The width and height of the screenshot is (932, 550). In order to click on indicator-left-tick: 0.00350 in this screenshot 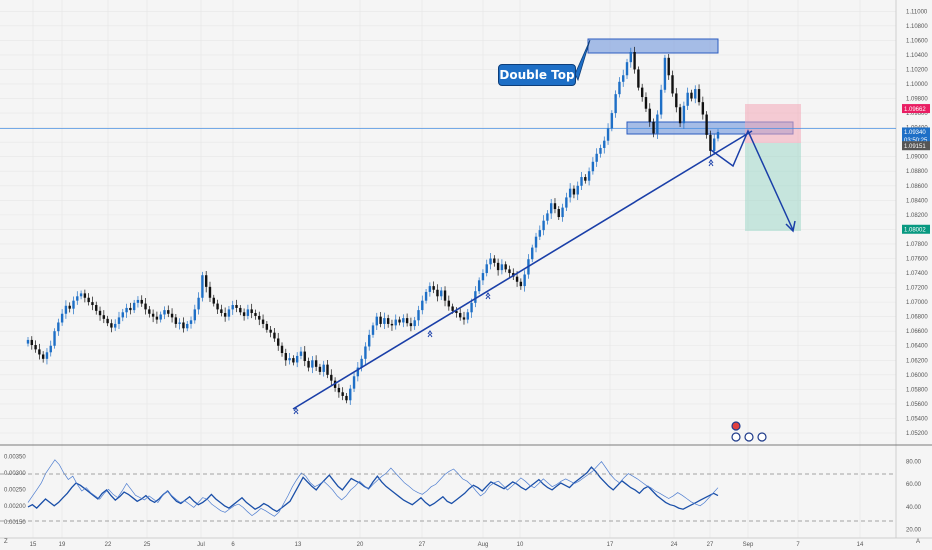, I will do `click(15, 458)`.